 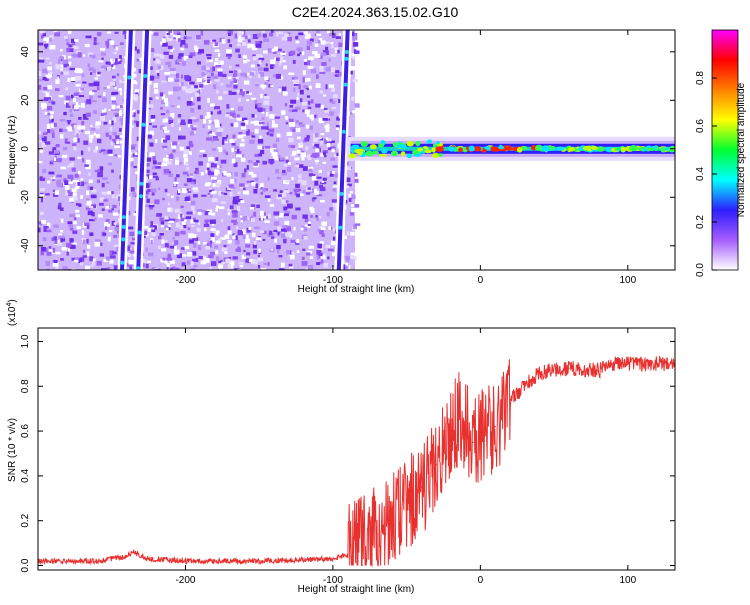 What do you see at coordinates (25, 431) in the screenshot?
I see `y-tick-label: 0.6` at bounding box center [25, 431].